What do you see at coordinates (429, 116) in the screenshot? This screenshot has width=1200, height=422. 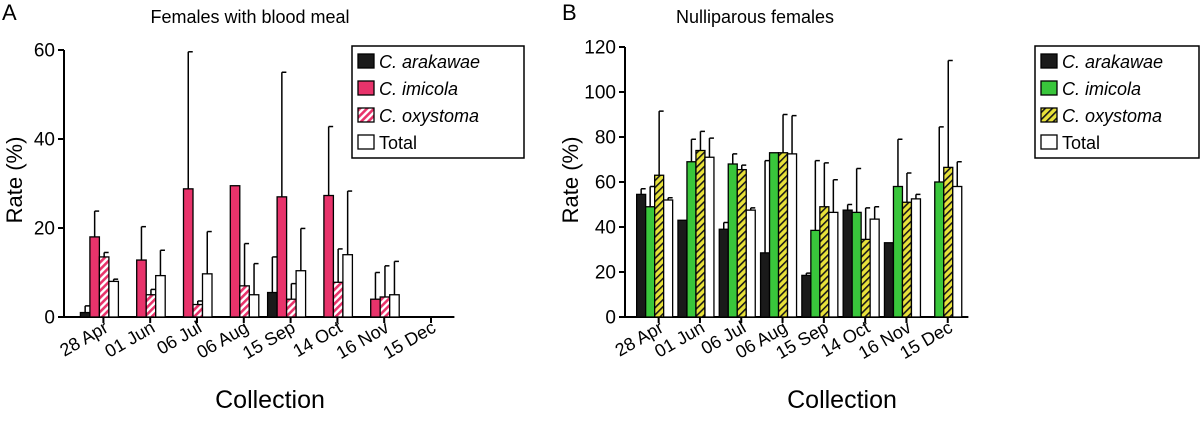 I see `legend-label-a: C. oxystoma` at bounding box center [429, 116].